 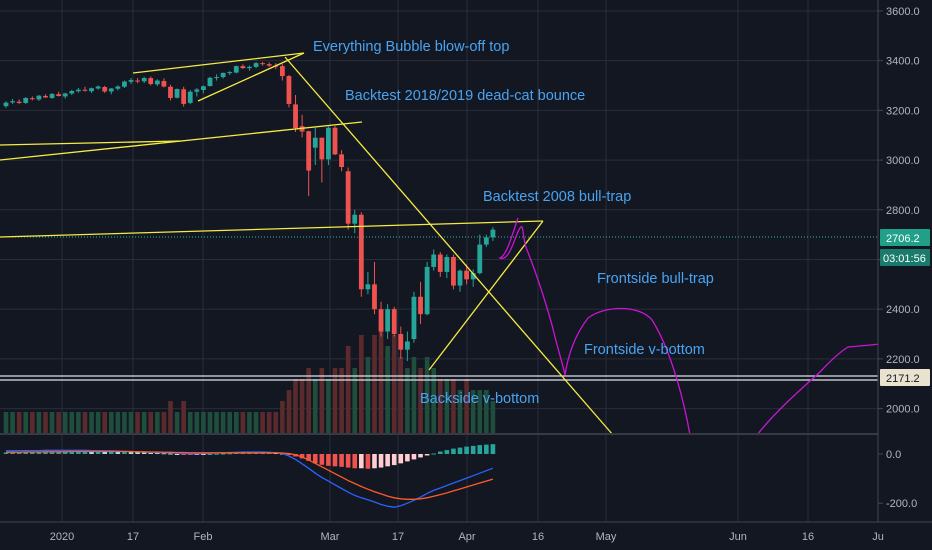 I want to click on trendline-2008-level, so click(x=272, y=229).